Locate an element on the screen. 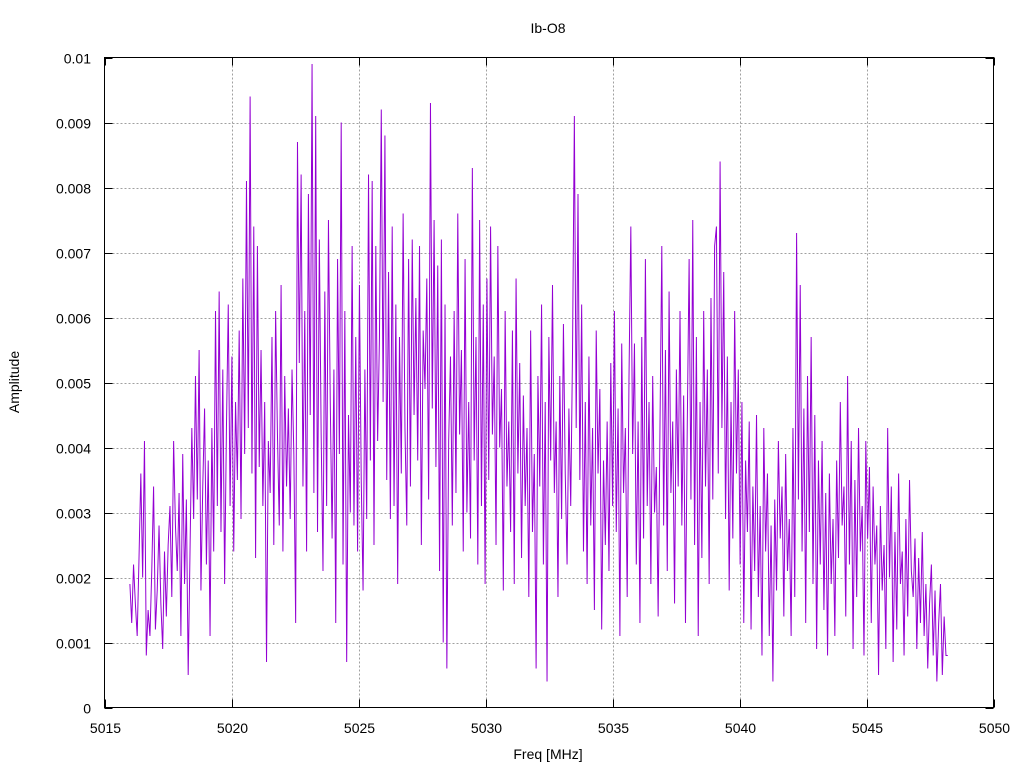 The width and height of the screenshot is (1024, 768). y-tick-label: 0.008 is located at coordinates (73, 189).